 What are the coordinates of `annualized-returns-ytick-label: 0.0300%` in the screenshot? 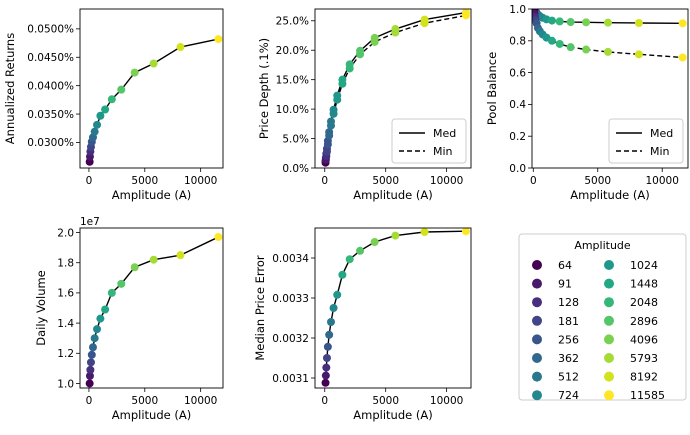 It's located at (50, 143).